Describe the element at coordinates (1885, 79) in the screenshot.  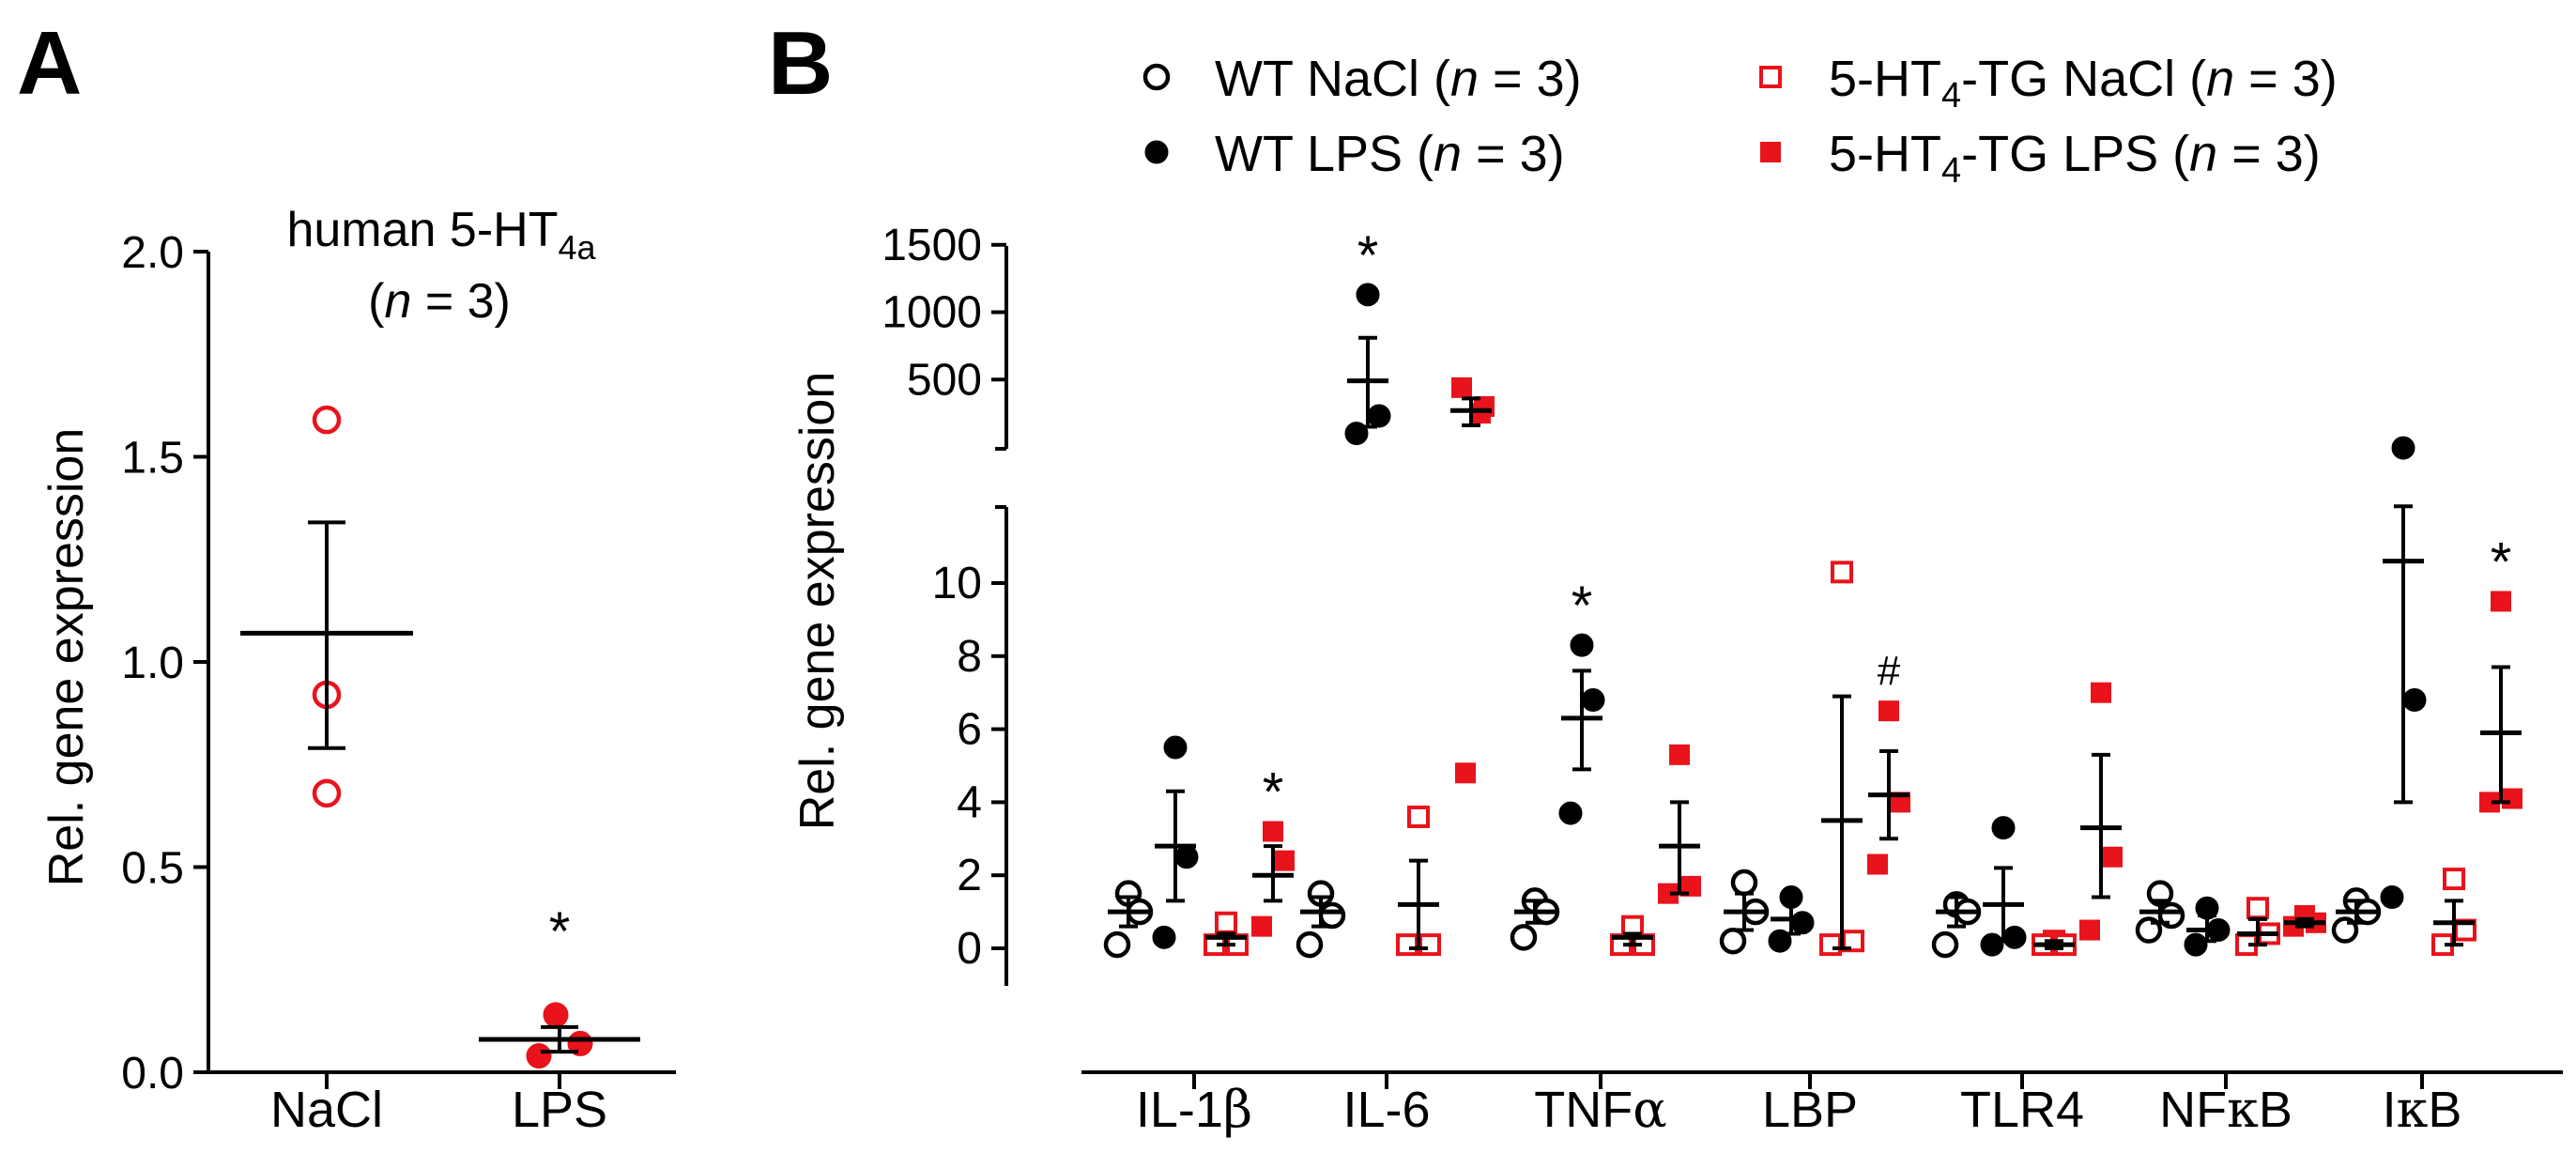
I see `legend-text-part: 5-HT` at that location.